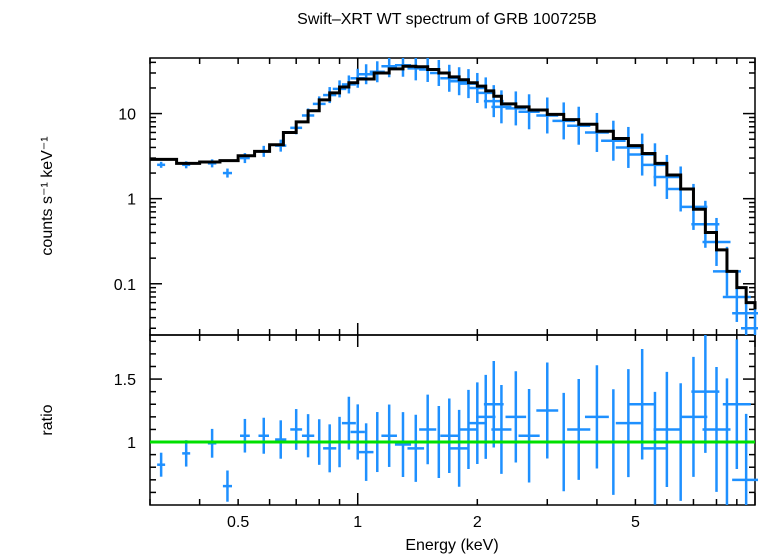 Image resolution: width=758 pixels, height=556 pixels. Describe the element at coordinates (238, 522) in the screenshot. I see `x-tick-label: 0.5` at that location.